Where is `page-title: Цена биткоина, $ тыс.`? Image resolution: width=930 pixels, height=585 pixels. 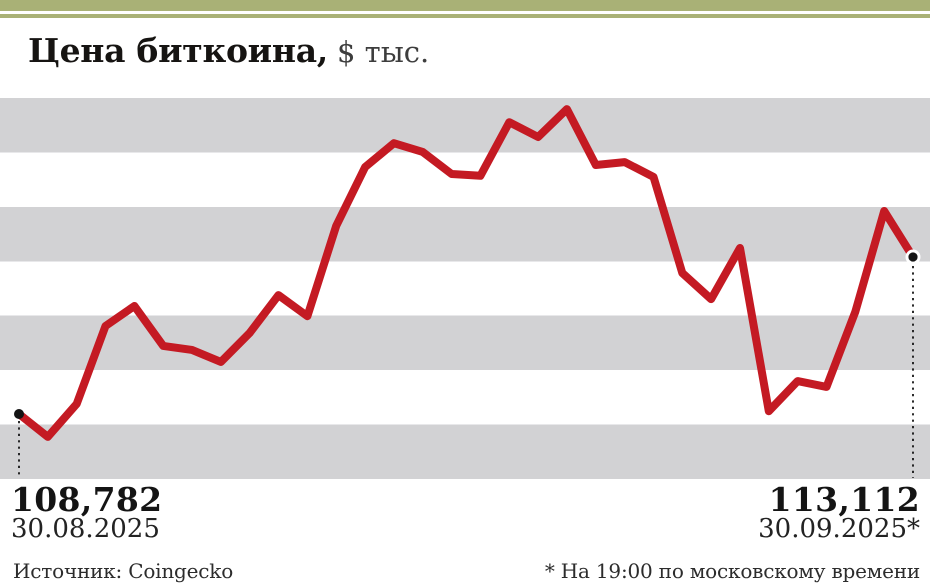
page-title: Цена биткоина, $ тыс. is located at coordinates (228, 50).